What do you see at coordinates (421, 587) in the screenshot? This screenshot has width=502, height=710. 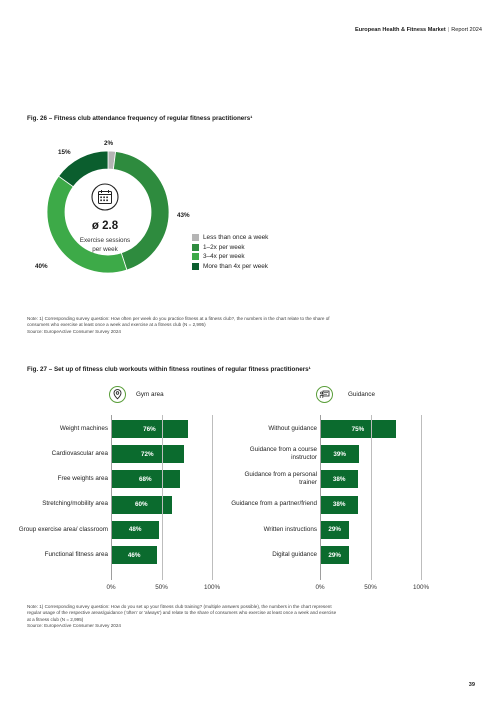 I see `guidance-x-tick-label: 100%` at bounding box center [421, 587].